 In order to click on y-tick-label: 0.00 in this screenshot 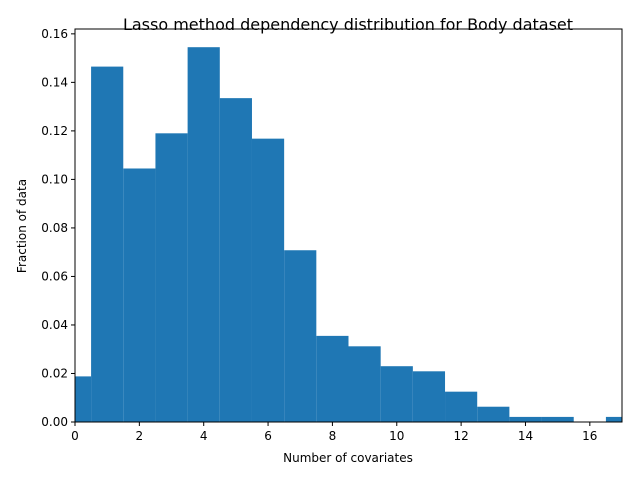, I will do `click(54, 422)`.